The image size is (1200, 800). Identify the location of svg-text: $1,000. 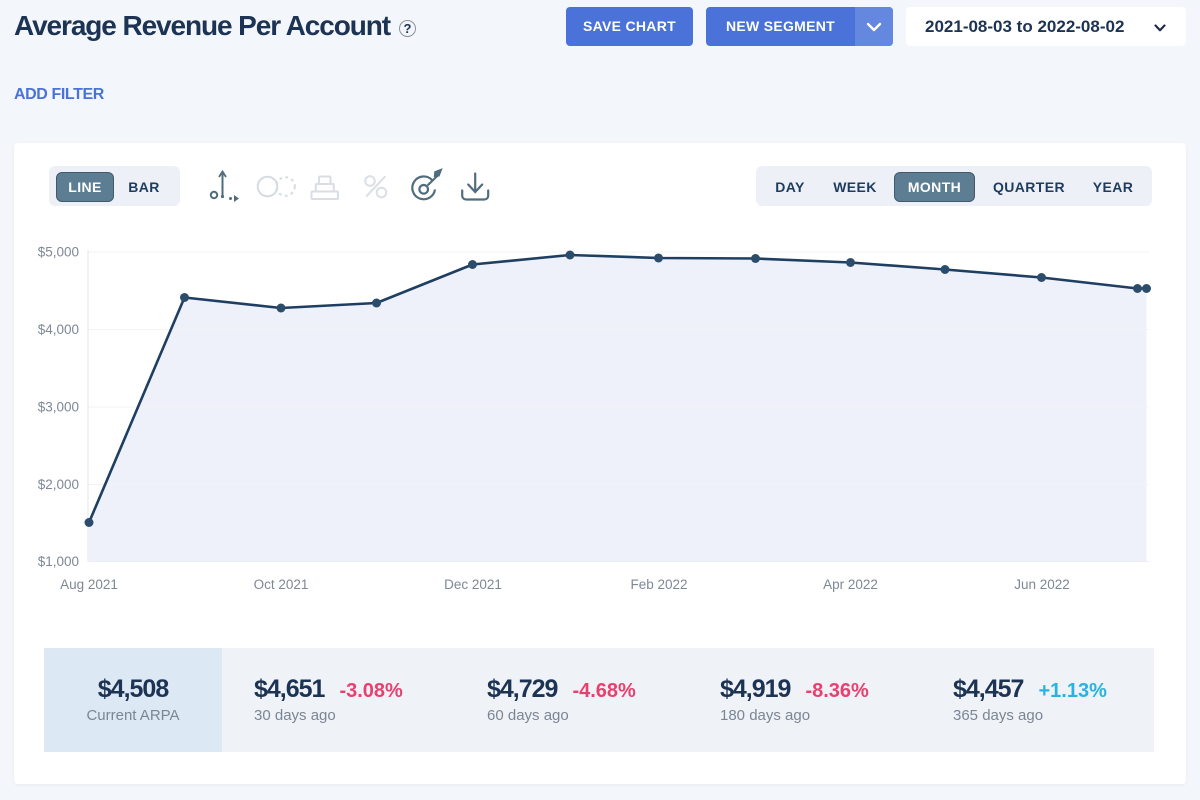
(58, 561).